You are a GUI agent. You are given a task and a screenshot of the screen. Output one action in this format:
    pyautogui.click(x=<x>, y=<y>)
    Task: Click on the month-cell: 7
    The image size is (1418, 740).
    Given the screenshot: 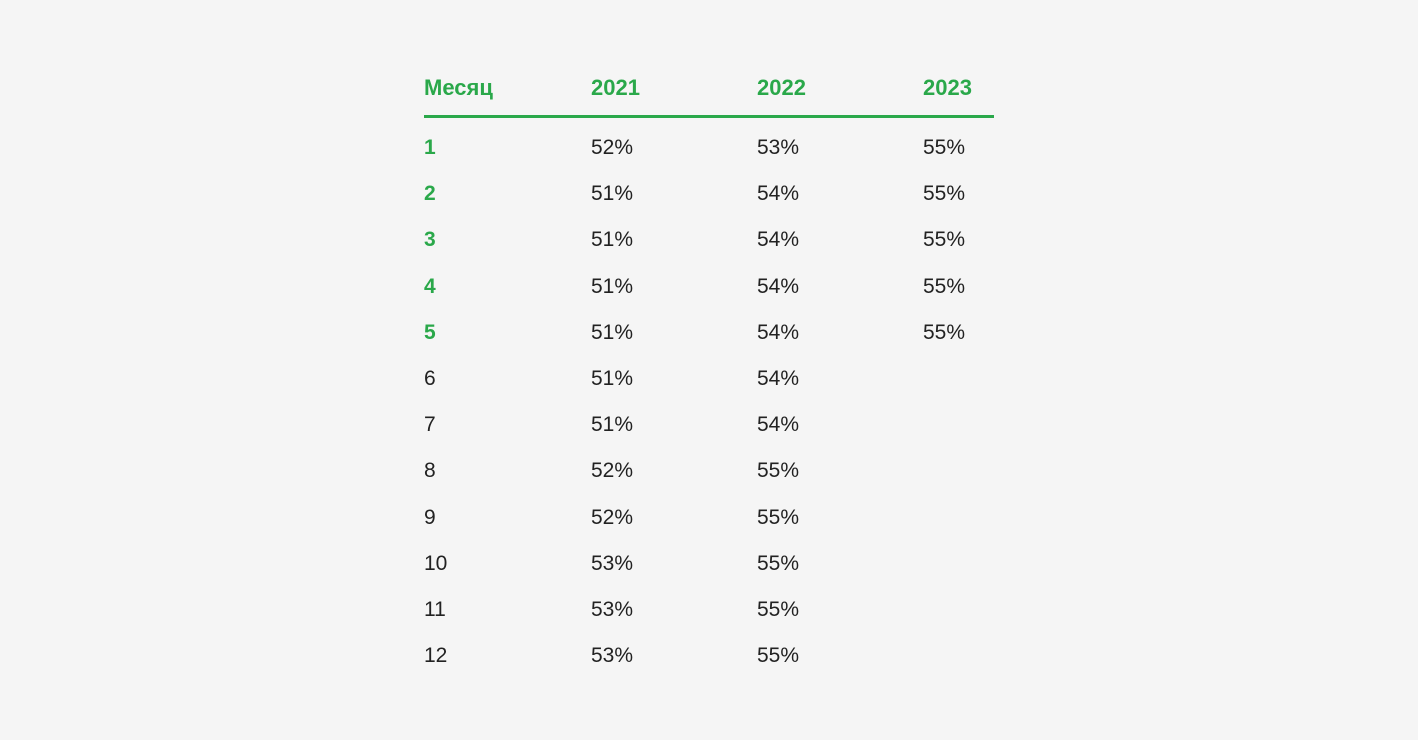 What is the action you would take?
    pyautogui.click(x=430, y=425)
    